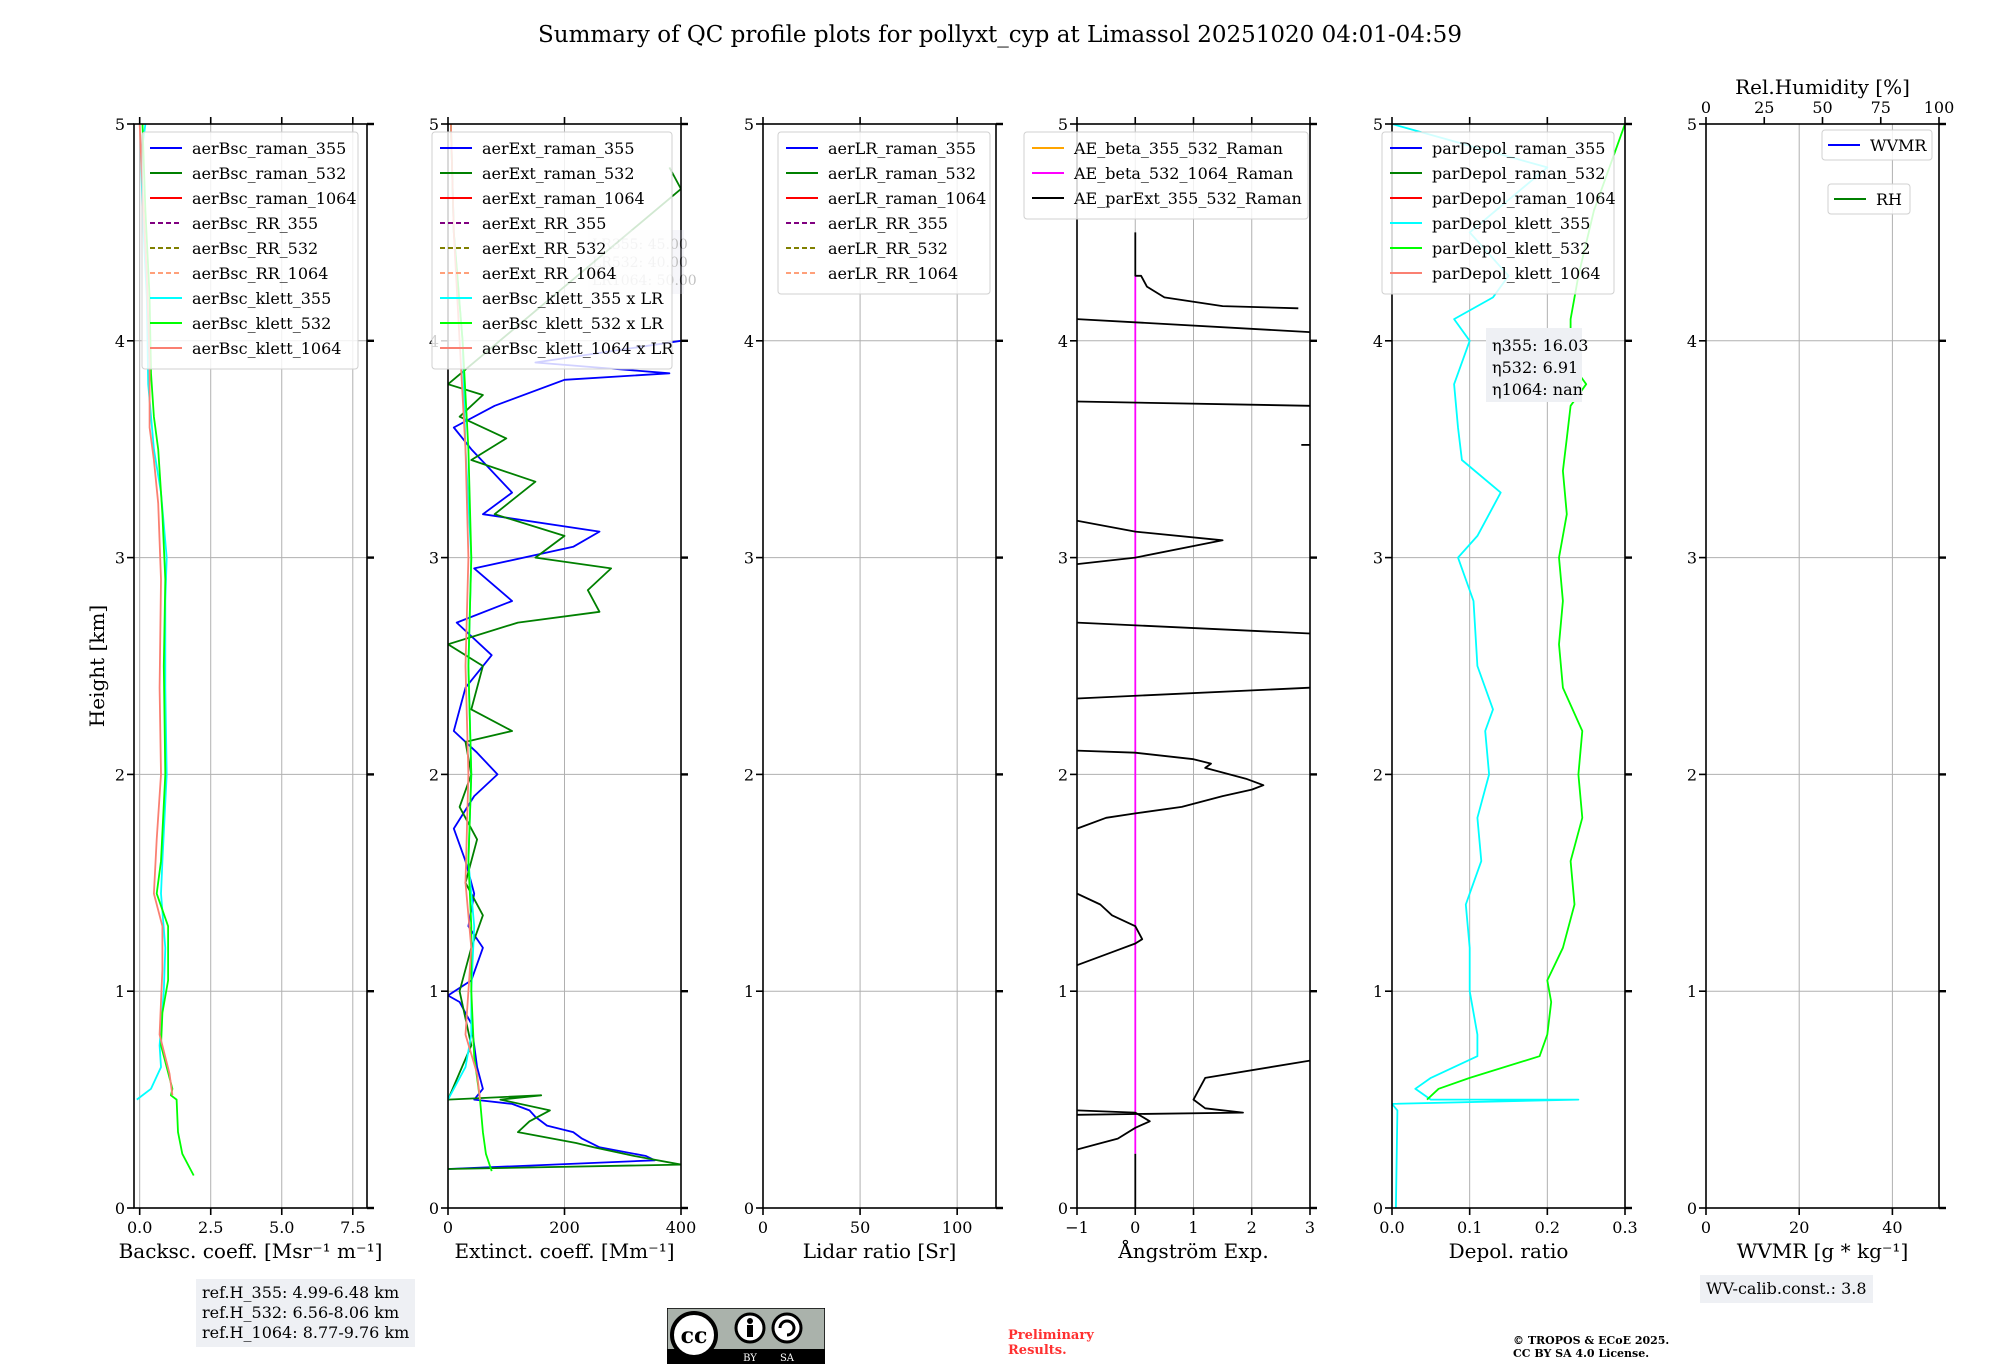 Image resolution: width=2000 pixels, height=1368 pixels. Describe the element at coordinates (1524, 198) in the screenshot. I see `legend-label: parDepol_raman_1064` at that location.